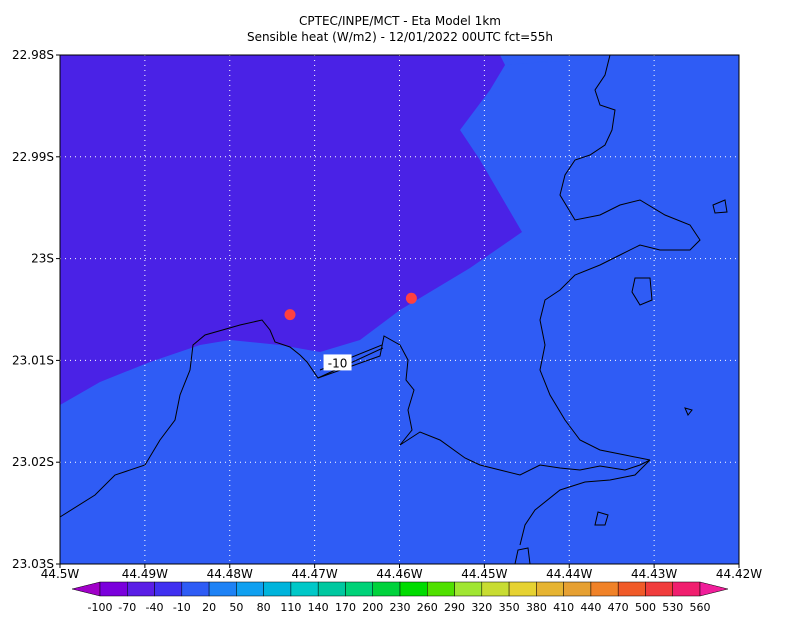  Describe the element at coordinates (155, 607) in the screenshot. I see `colorbar-label: -40` at that location.